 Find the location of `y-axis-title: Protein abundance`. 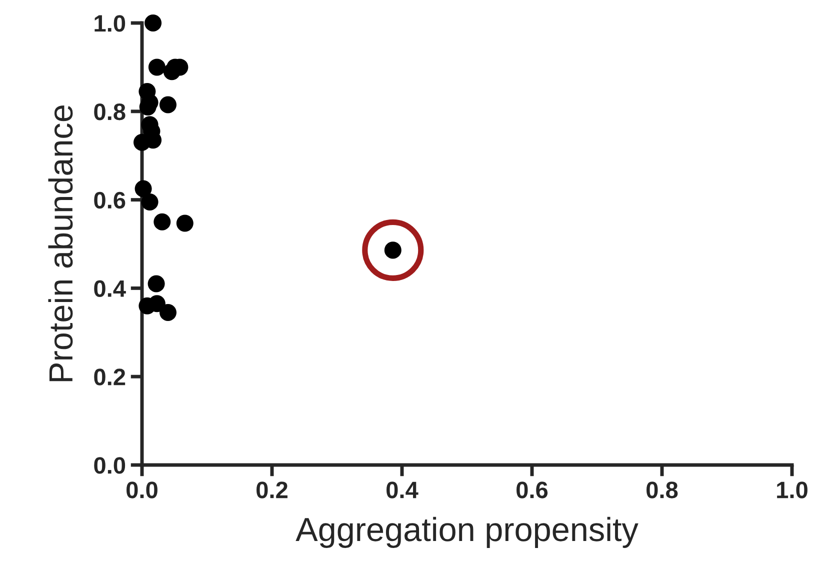

y-axis-title: Protein abundance is located at coordinates (60, 244).